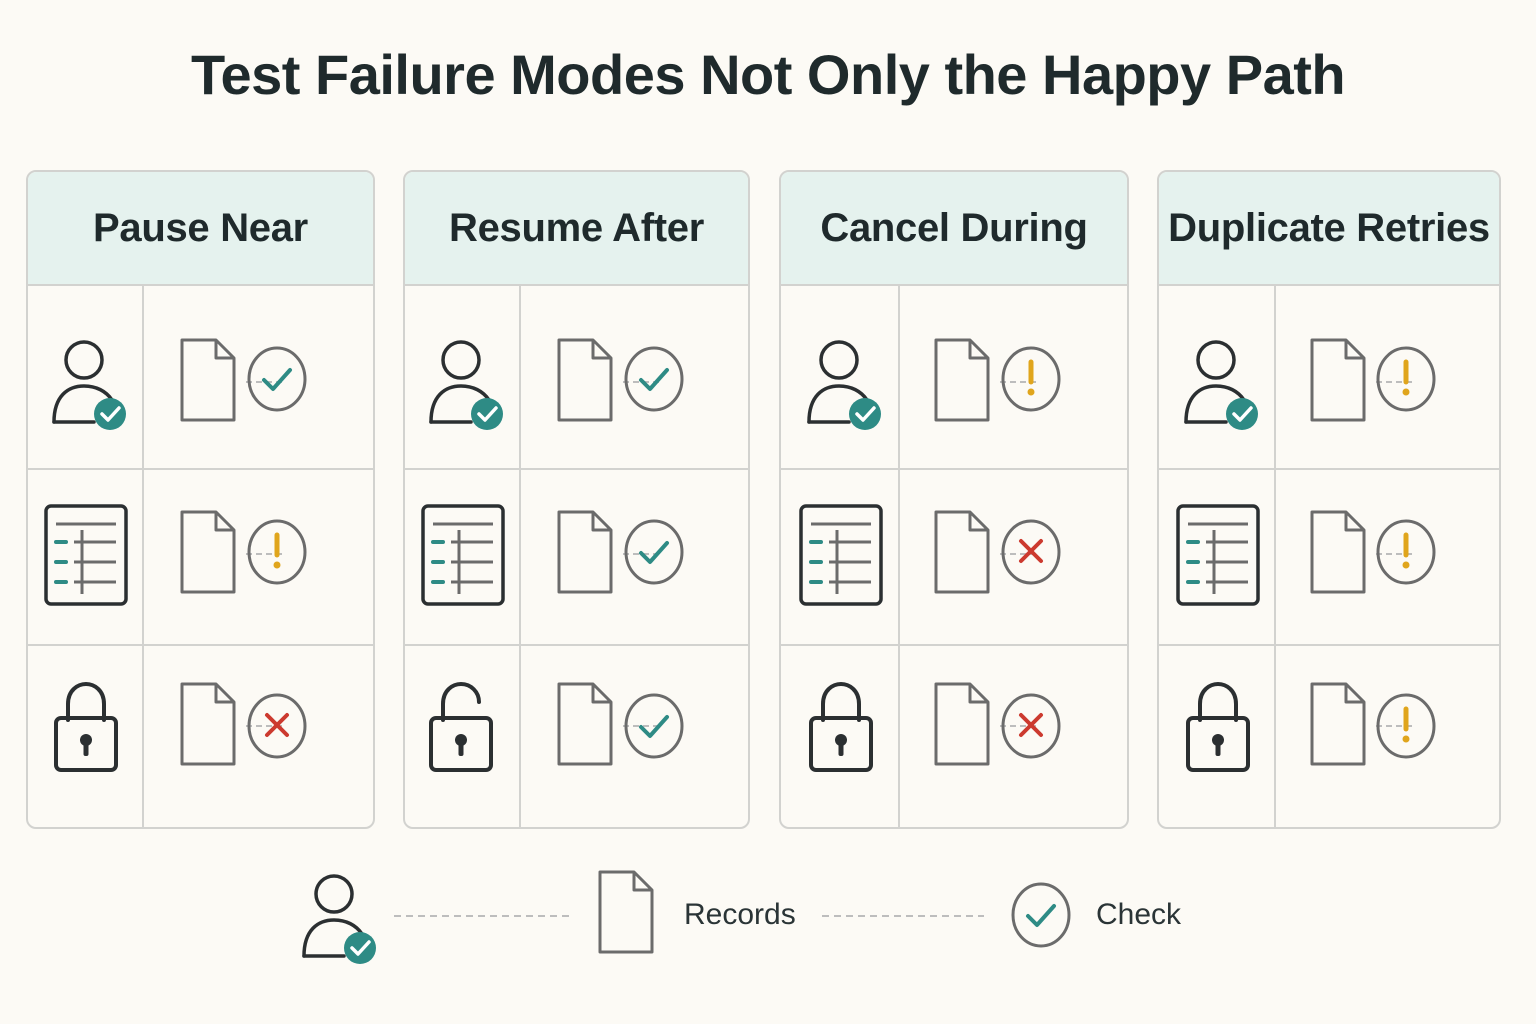  What do you see at coordinates (1329, 229) in the screenshot?
I see `panel-header: Duplicate Retries` at bounding box center [1329, 229].